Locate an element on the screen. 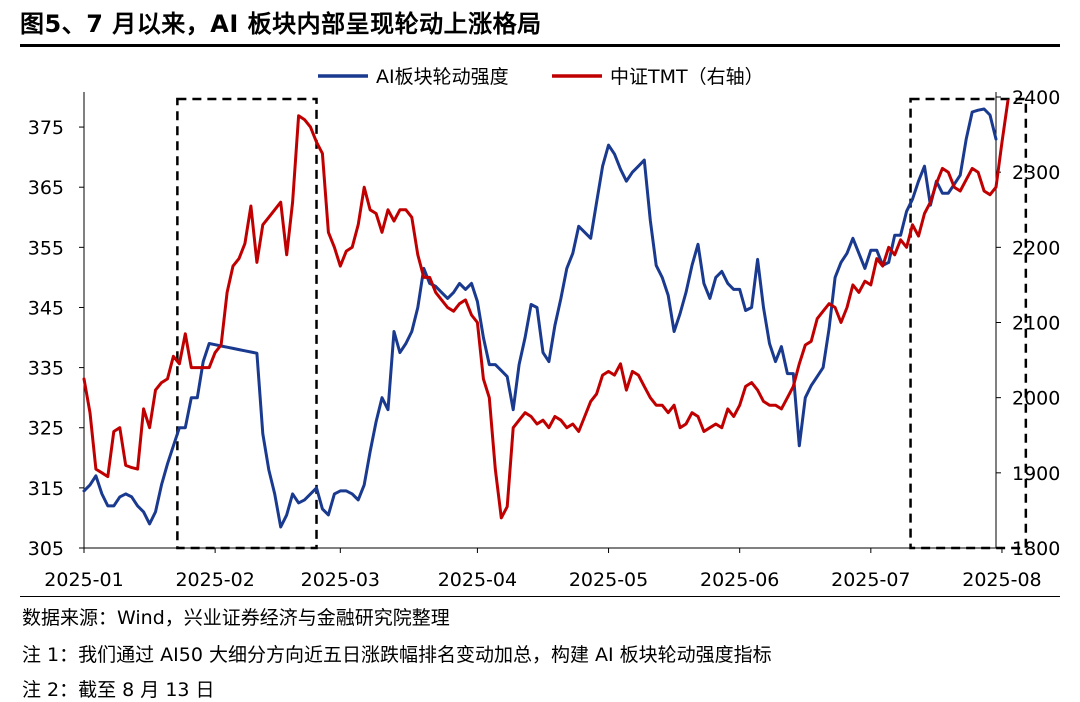 This screenshot has height=702, width=1080. y-right-tick-label: 2200 is located at coordinates (1036, 248).